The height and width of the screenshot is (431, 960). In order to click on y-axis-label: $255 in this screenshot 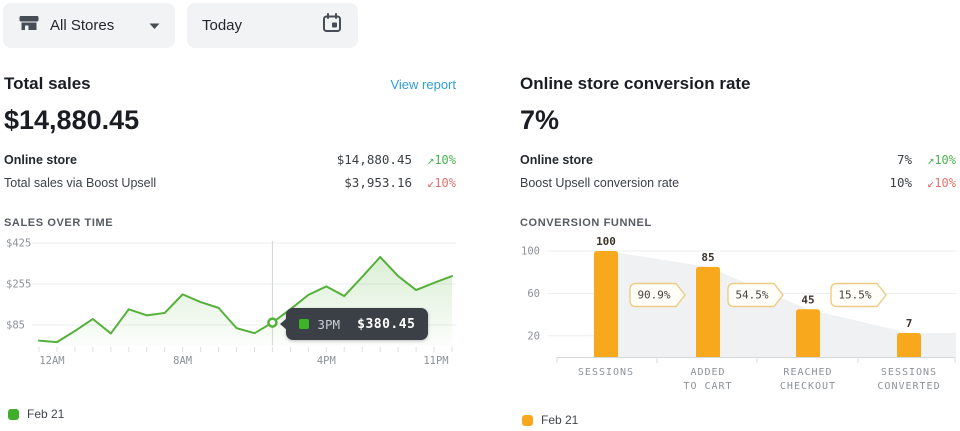, I will do `click(18, 285)`.